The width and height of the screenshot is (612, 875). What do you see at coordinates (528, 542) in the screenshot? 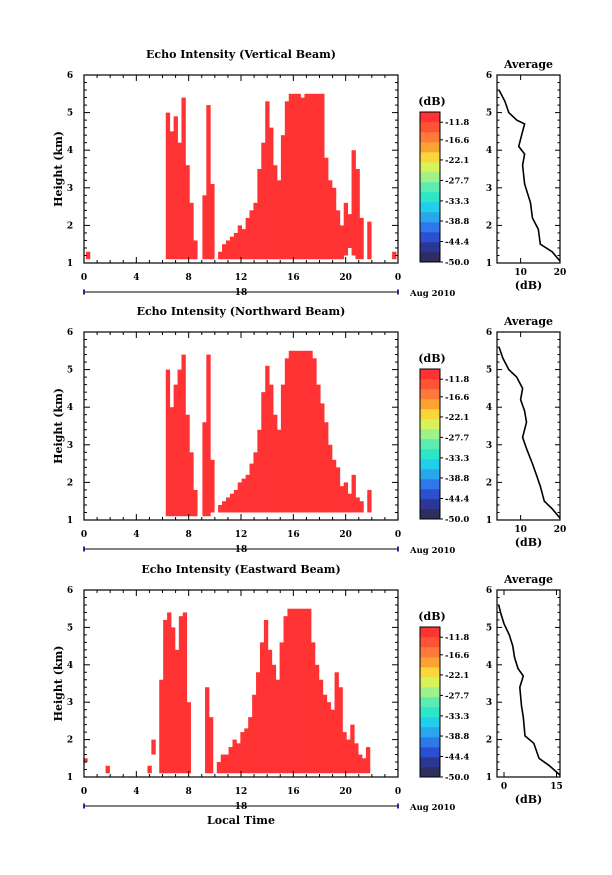
I see `average-x-label: (dB)` at bounding box center [528, 542].